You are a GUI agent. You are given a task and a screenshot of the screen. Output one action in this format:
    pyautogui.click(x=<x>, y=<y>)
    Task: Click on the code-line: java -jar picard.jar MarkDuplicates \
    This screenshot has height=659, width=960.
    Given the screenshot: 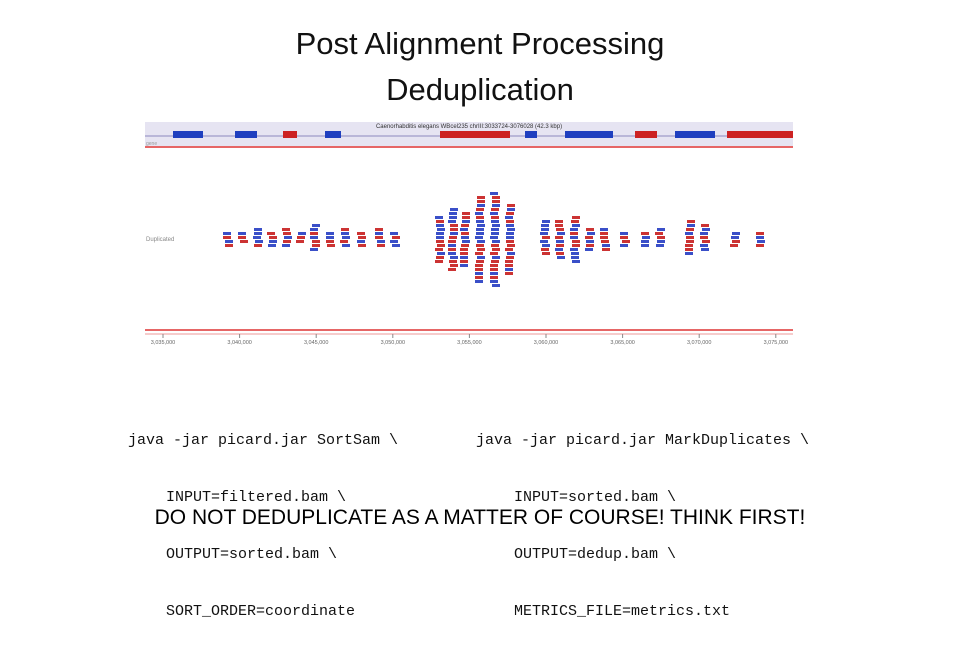 What is the action you would take?
    pyautogui.click(x=643, y=440)
    